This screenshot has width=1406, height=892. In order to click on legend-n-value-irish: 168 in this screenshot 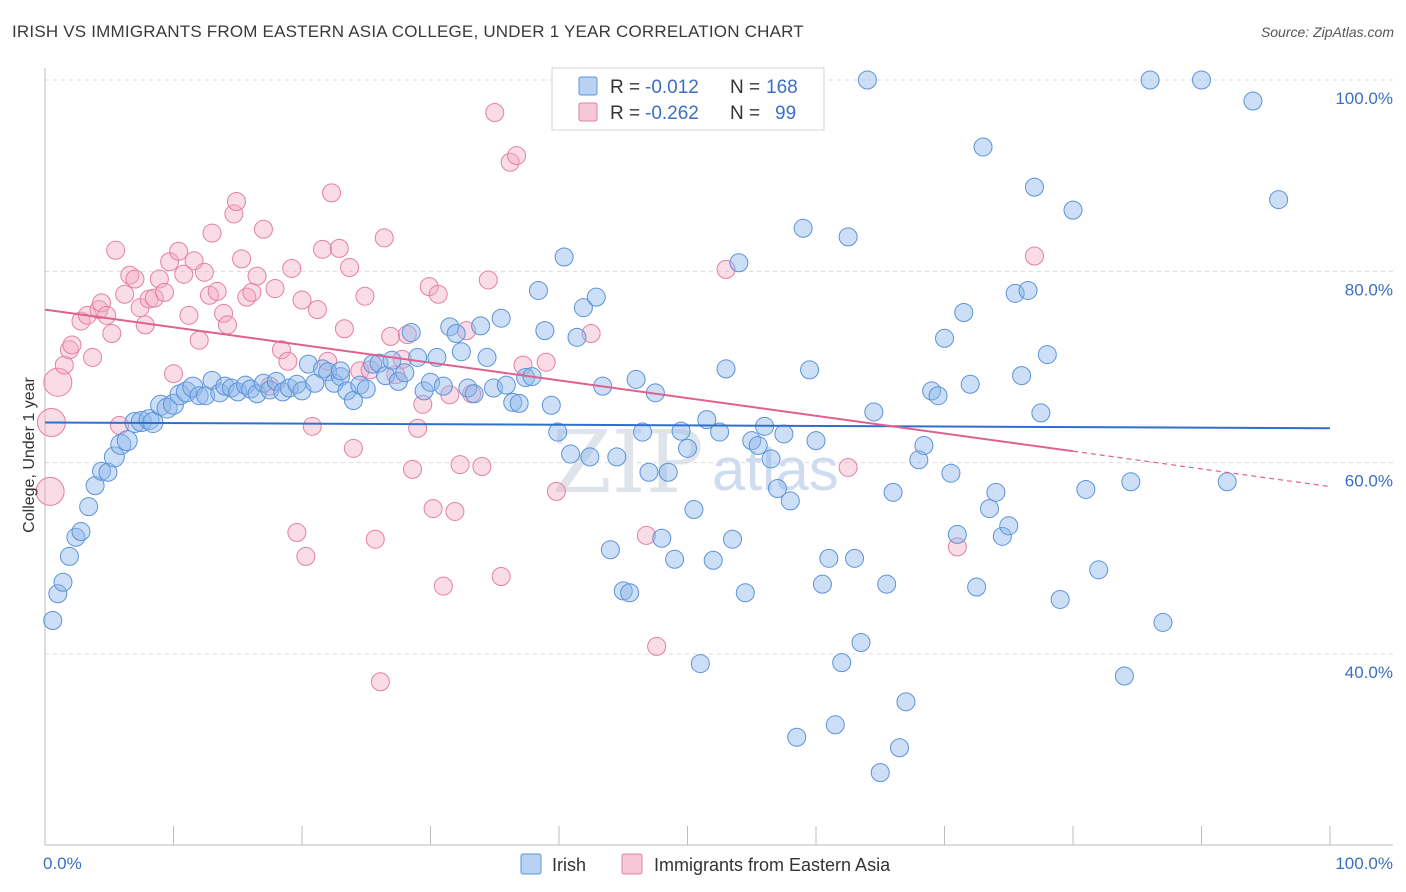, I will do `click(782, 87)`.